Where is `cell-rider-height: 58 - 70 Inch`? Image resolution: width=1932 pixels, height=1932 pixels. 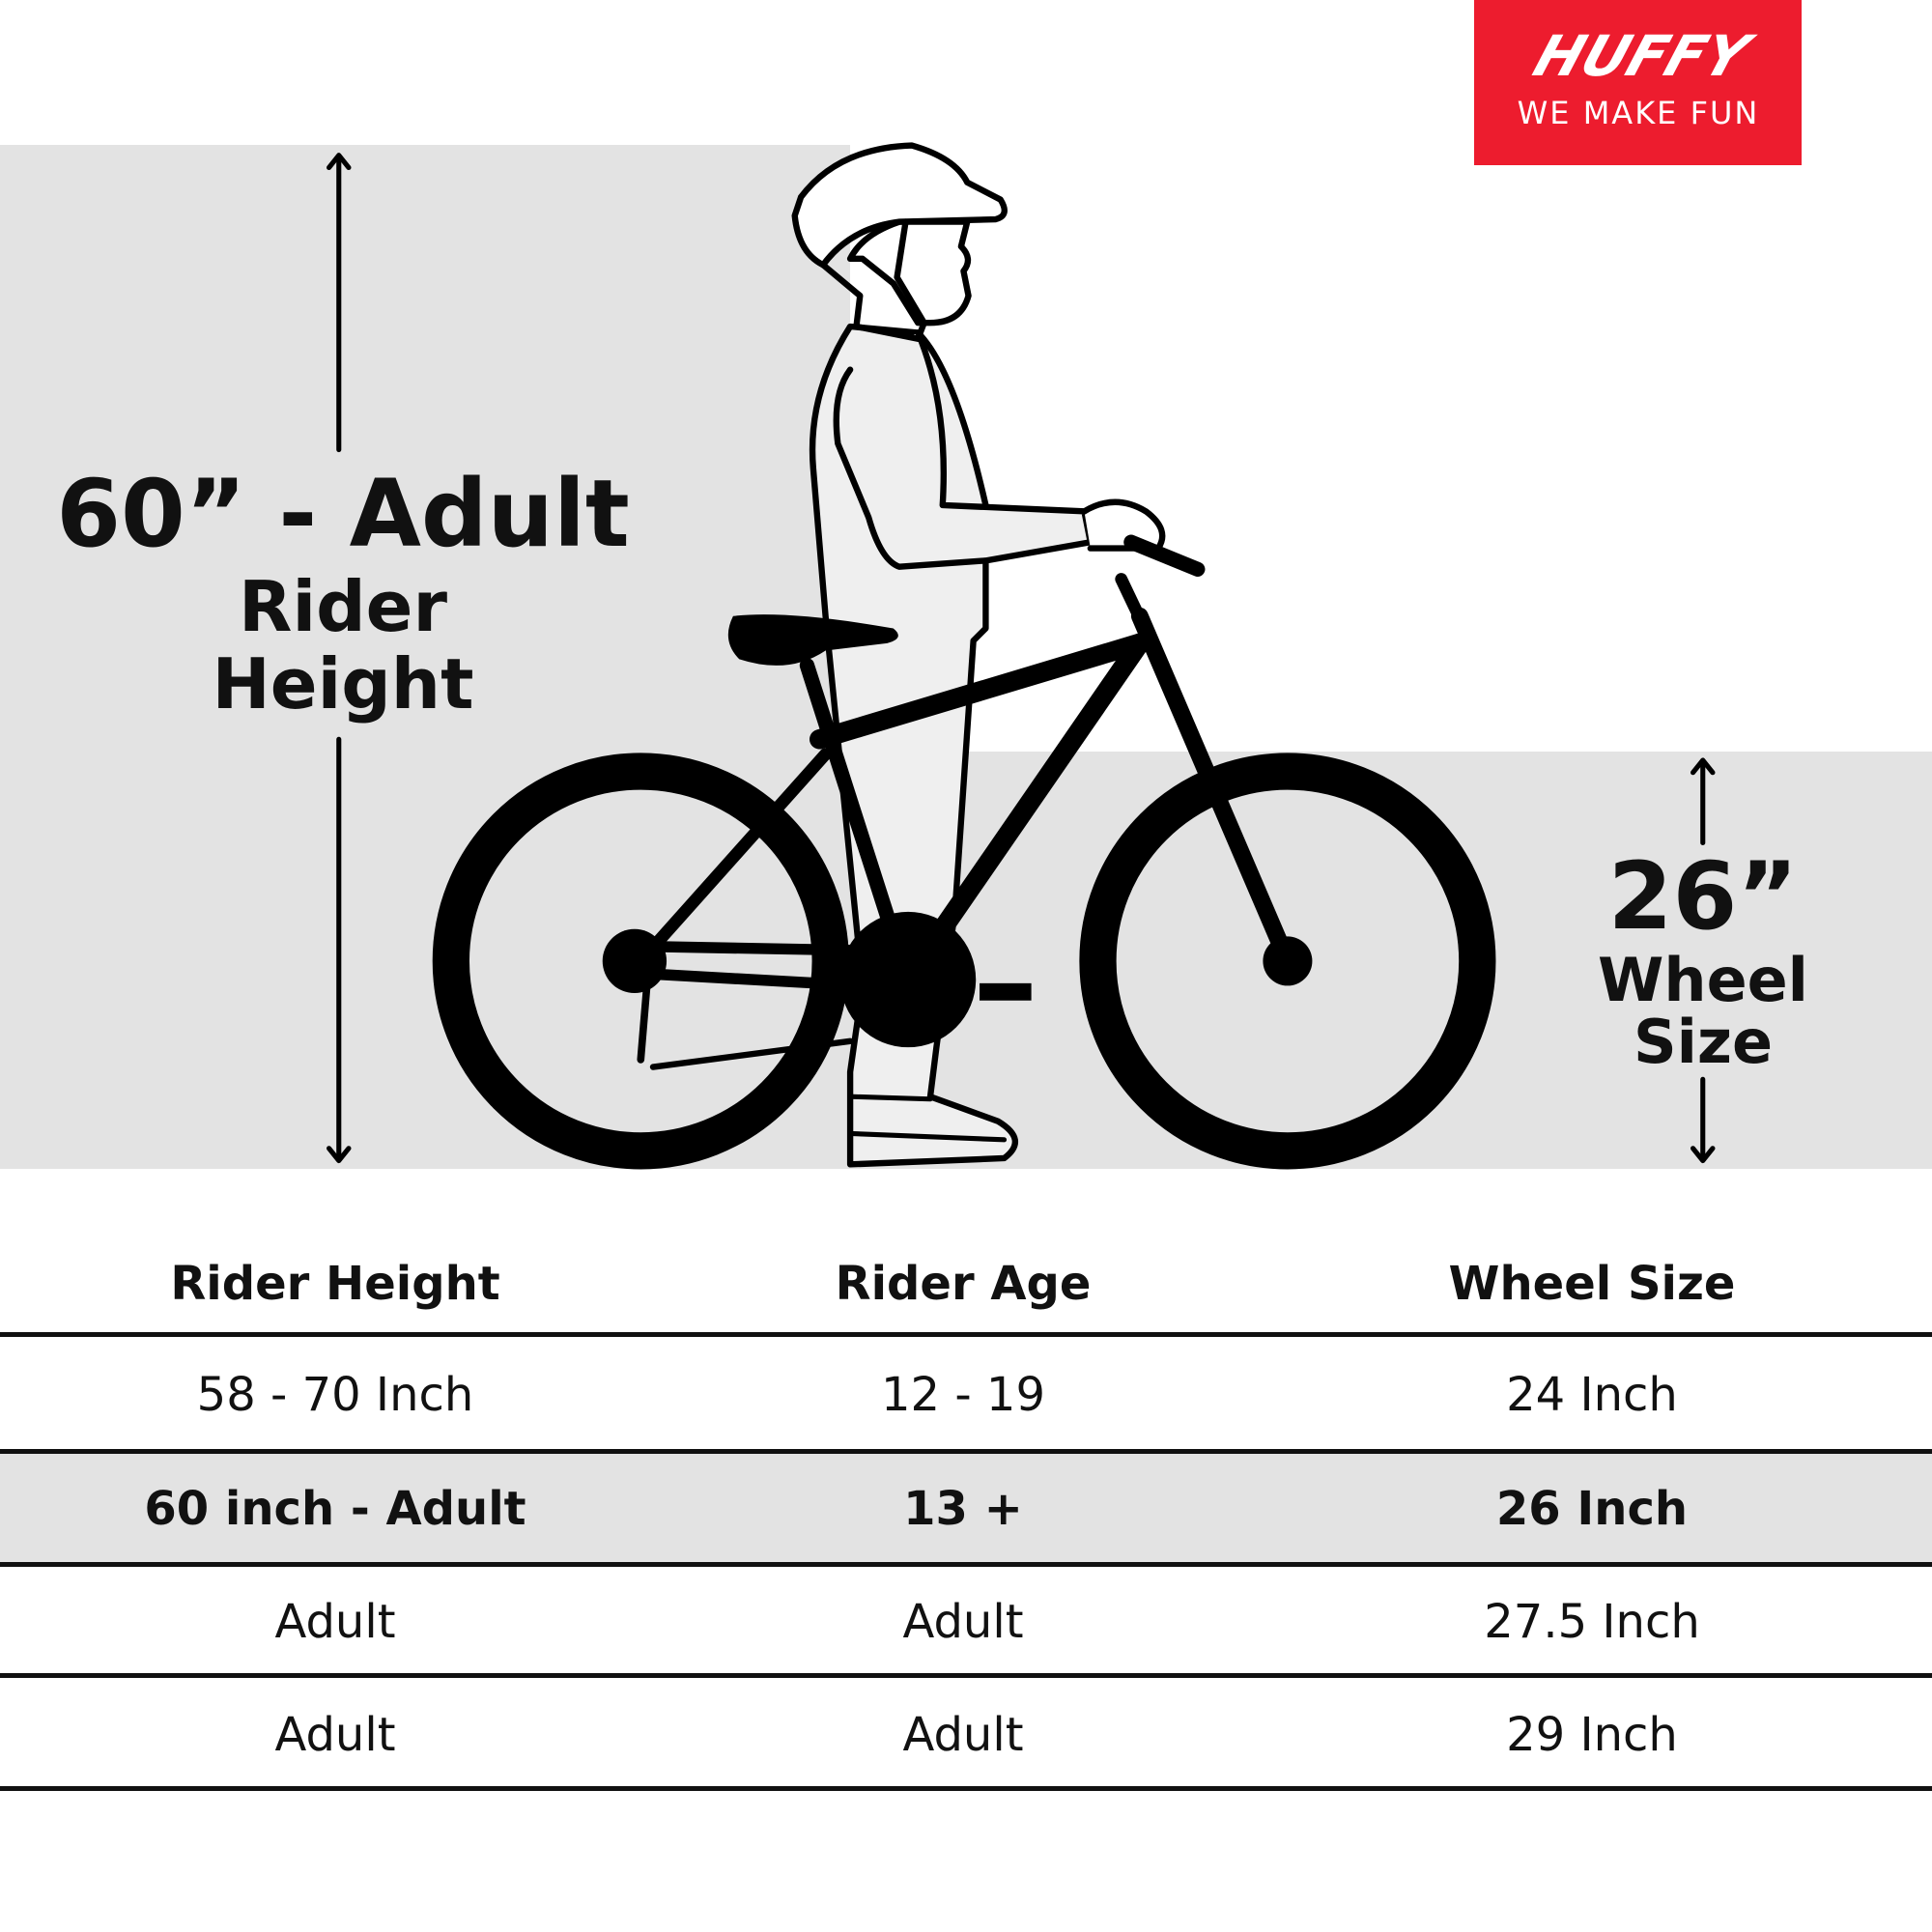 cell-rider-height: 58 - 70 Inch is located at coordinates (335, 1395).